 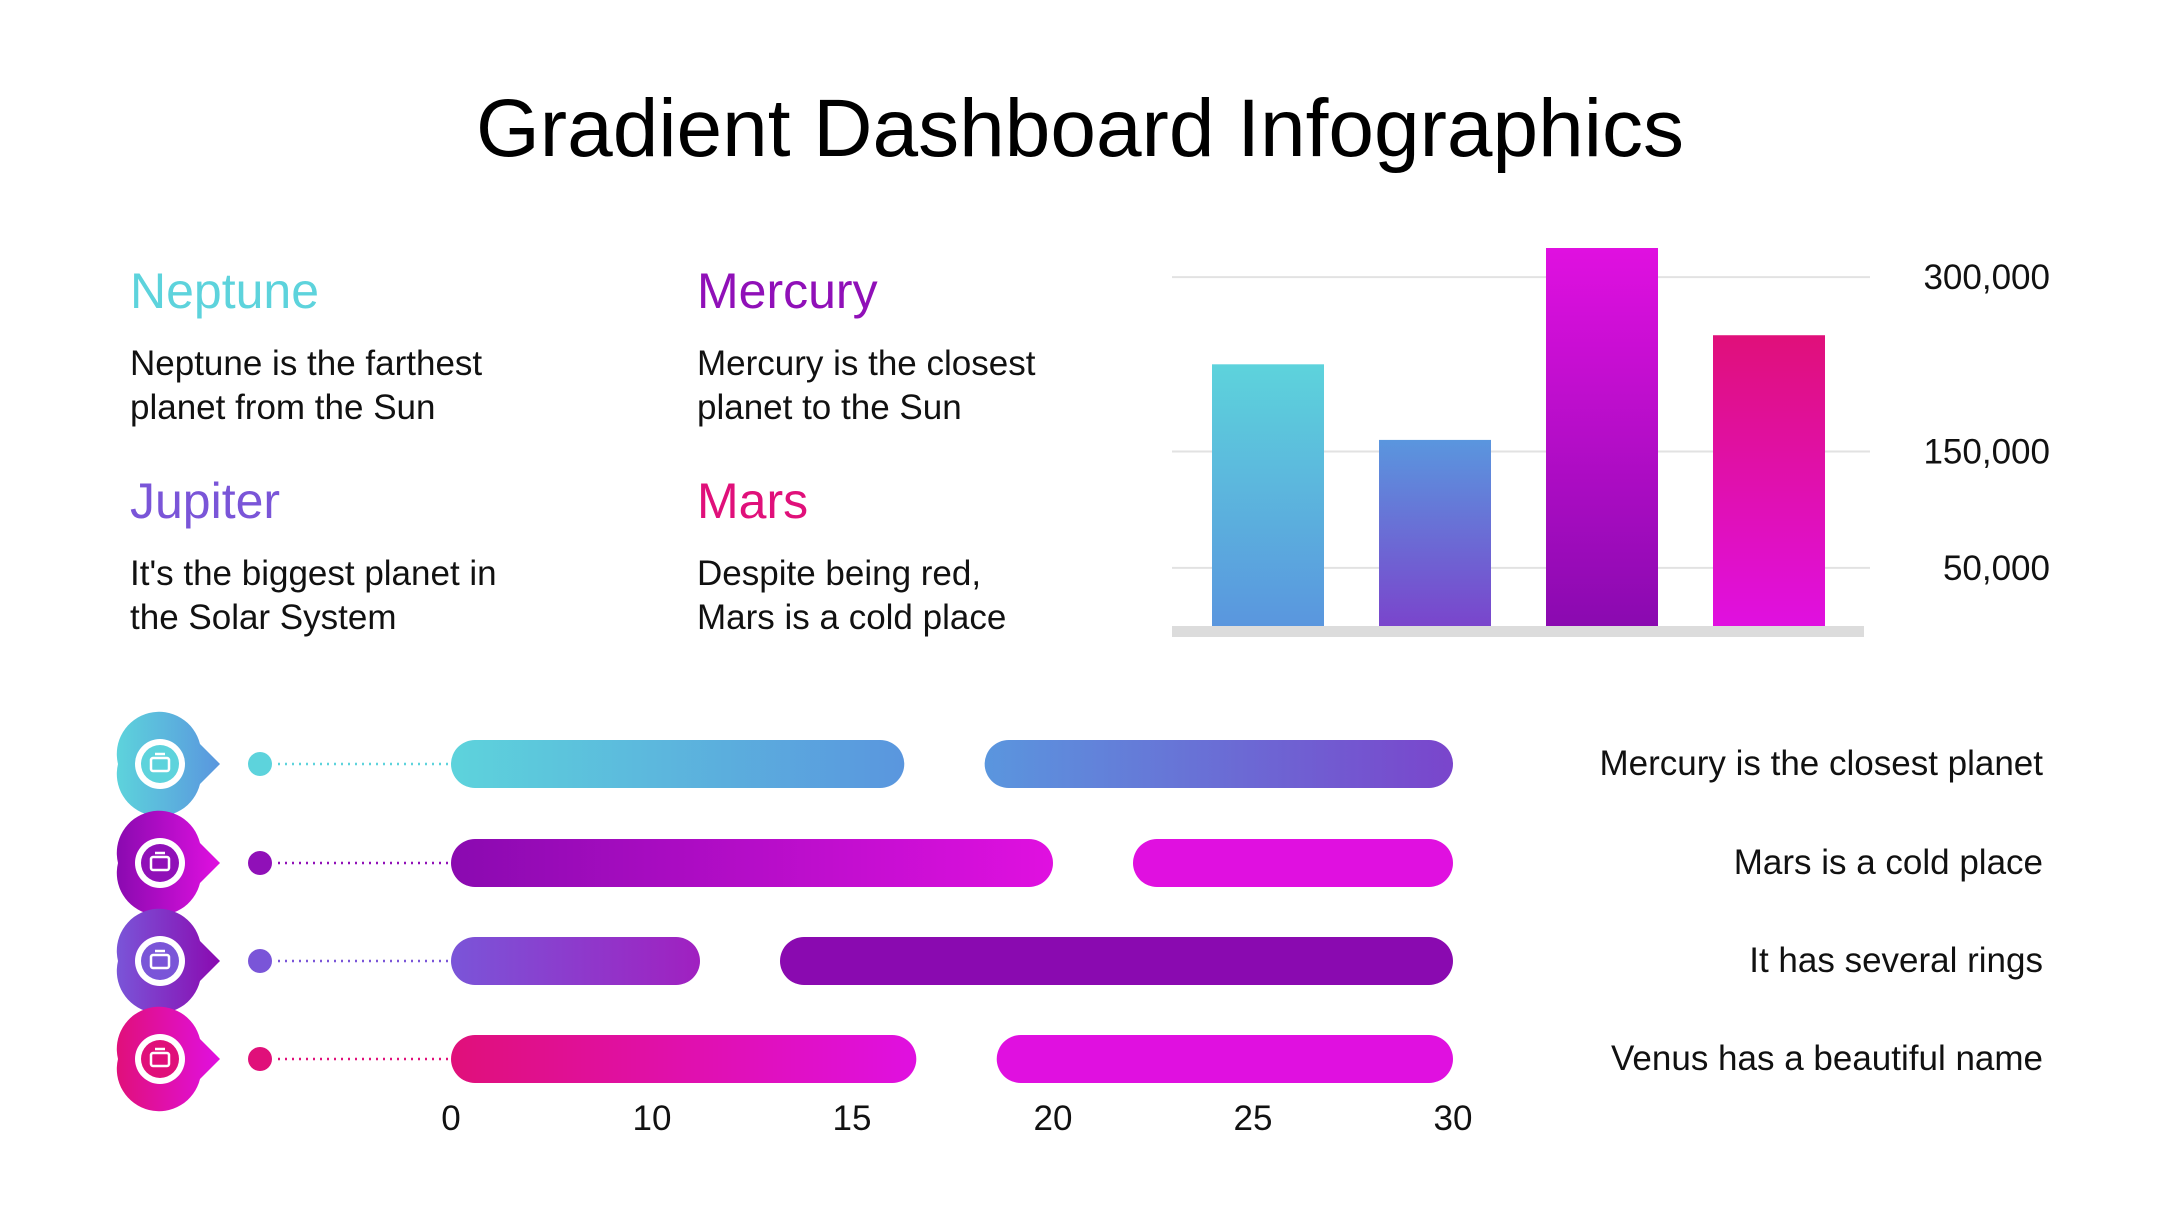 What do you see at coordinates (753, 501) in the screenshot?
I see `planet-name-mars: Mars` at bounding box center [753, 501].